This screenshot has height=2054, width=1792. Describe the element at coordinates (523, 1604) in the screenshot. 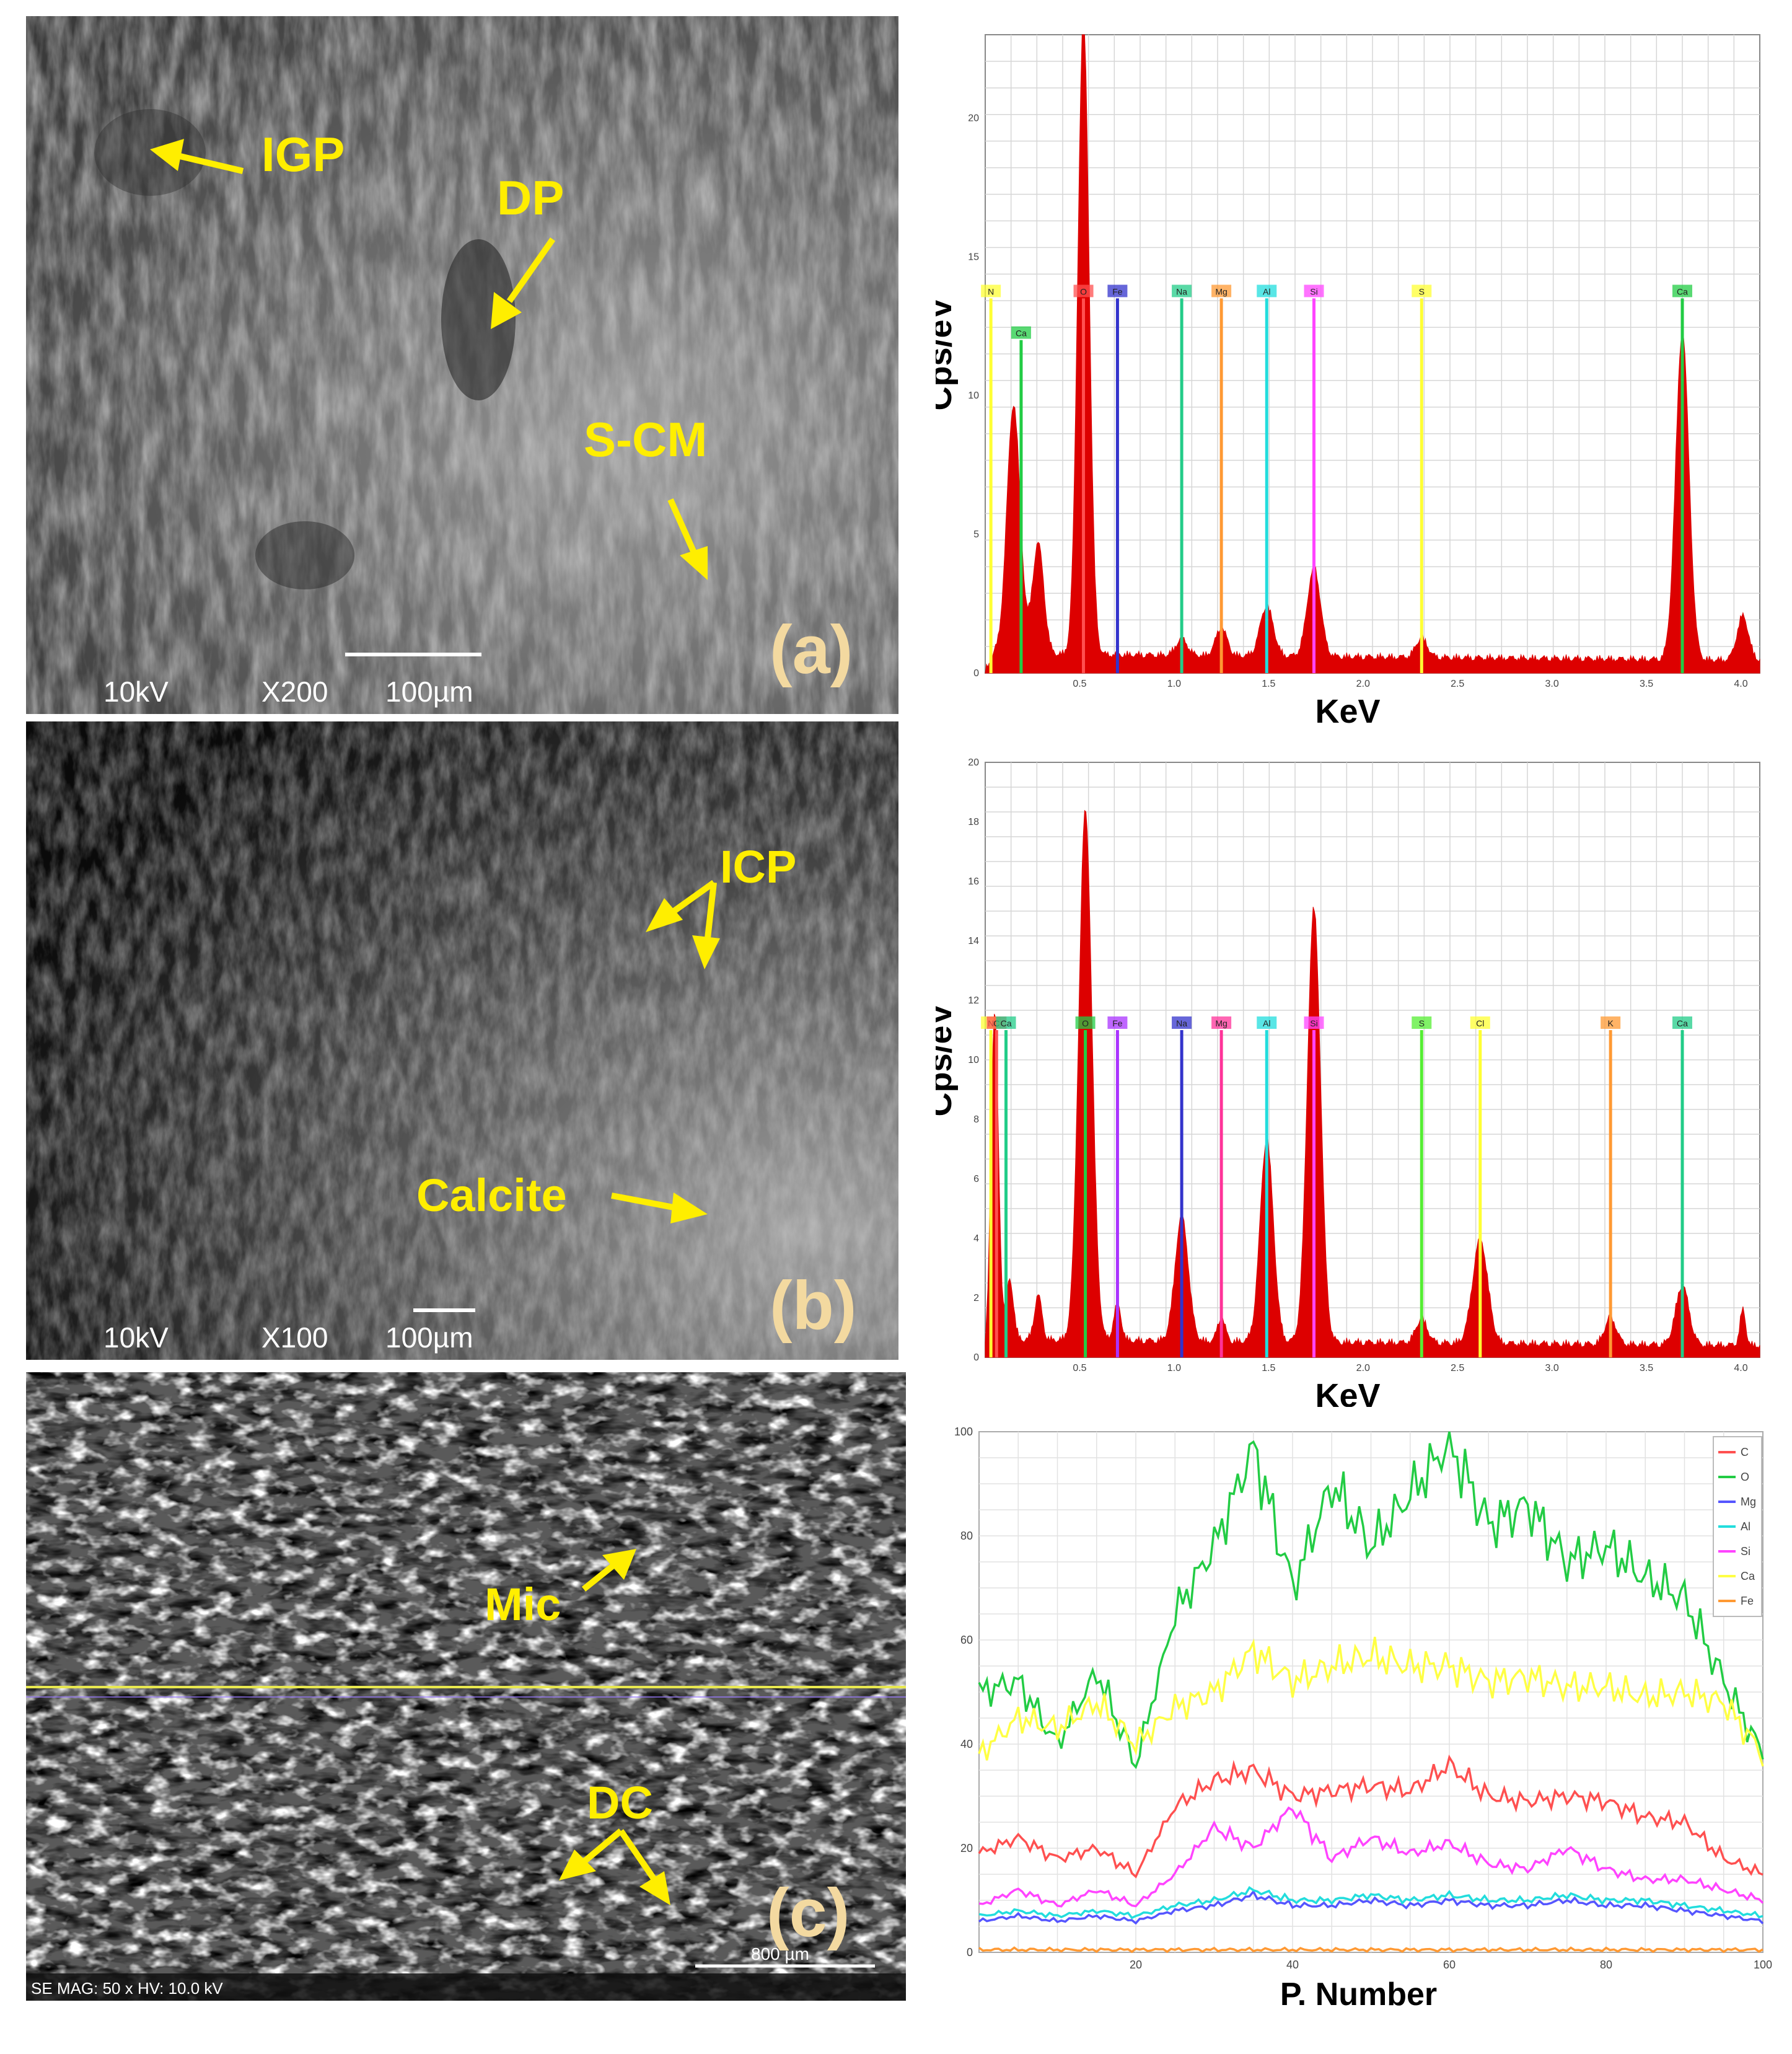

I see `label-mic: Mic` at that location.